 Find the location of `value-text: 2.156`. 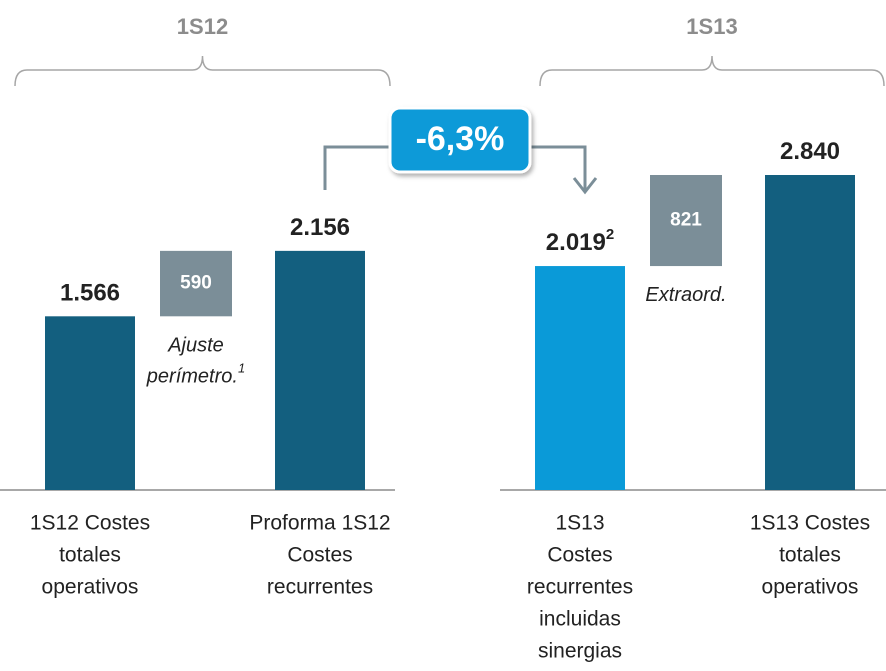

value-text: 2.156 is located at coordinates (320, 227).